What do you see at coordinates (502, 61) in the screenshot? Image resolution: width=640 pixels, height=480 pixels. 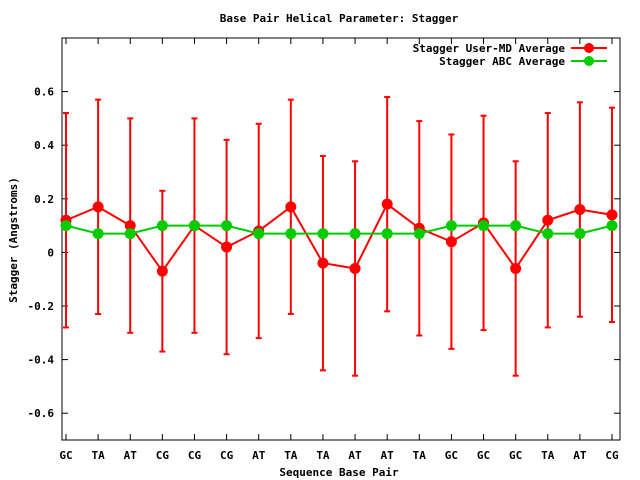 I see `legend-label: Stagger ABC Average` at bounding box center [502, 61].